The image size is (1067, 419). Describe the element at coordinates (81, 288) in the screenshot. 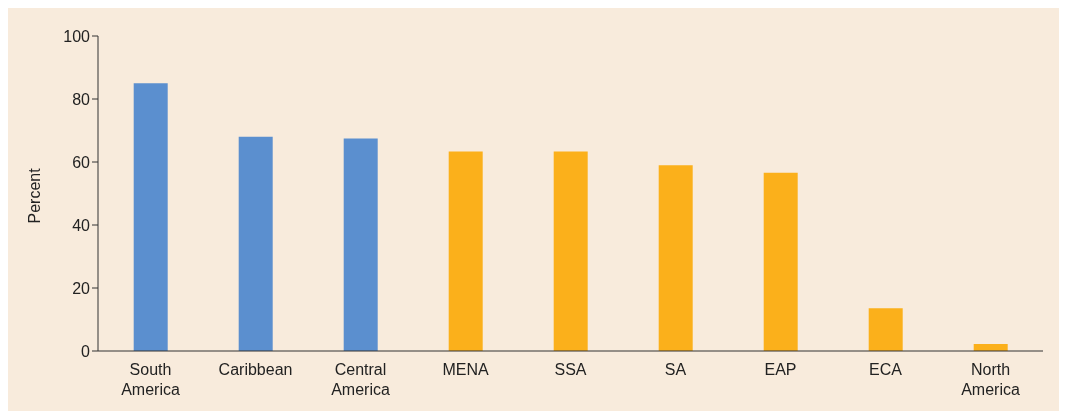

I see `y-tick-label: 20` at that location.